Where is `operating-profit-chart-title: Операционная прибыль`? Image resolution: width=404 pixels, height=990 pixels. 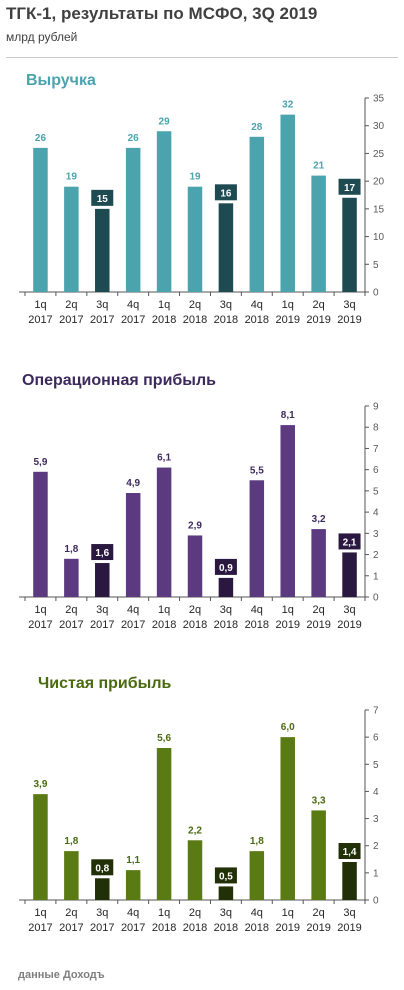
operating-profit-chart-title: Операционная прибыль is located at coordinates (119, 380).